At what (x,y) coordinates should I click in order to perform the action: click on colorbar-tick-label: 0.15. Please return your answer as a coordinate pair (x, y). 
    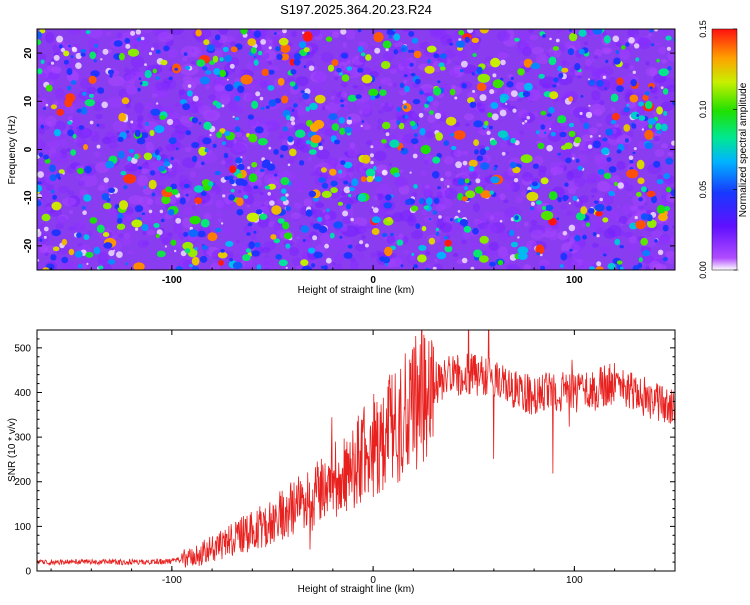
    Looking at the image, I should click on (703, 29).